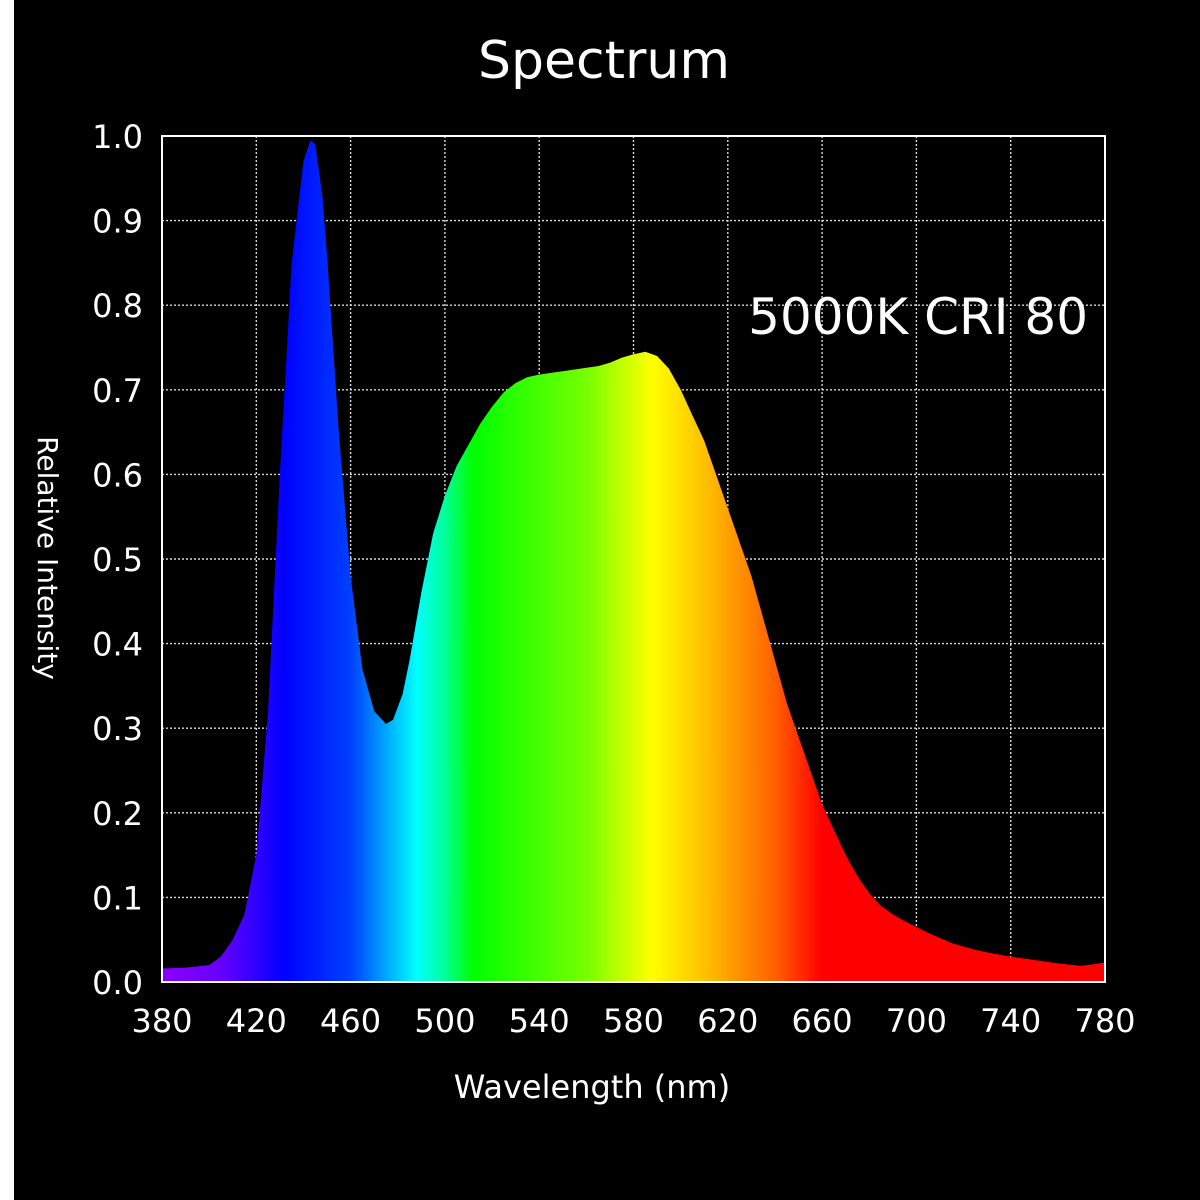 The width and height of the screenshot is (1200, 1200). I want to click on y-axis-ticks: 0.0 0.1 0.2 0.3 0.4 0.5 0.6 0.7 0.8 0.9 1.0, so click(117, 560).